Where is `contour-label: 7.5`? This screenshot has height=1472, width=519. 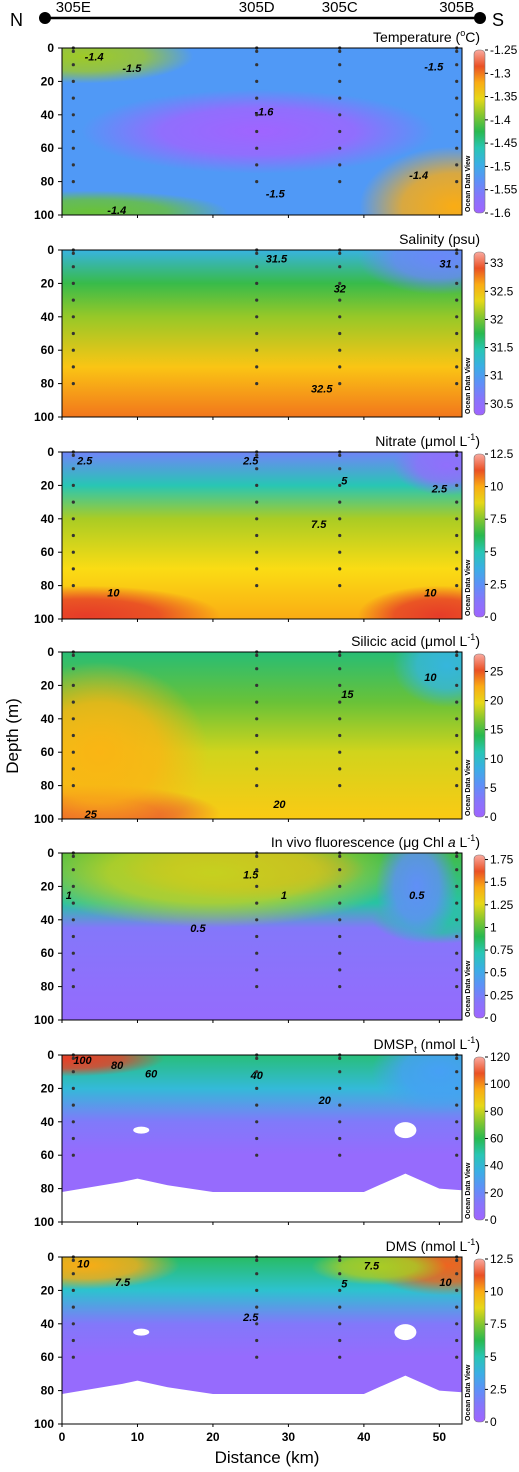 contour-label: 7.5 is located at coordinates (319, 525).